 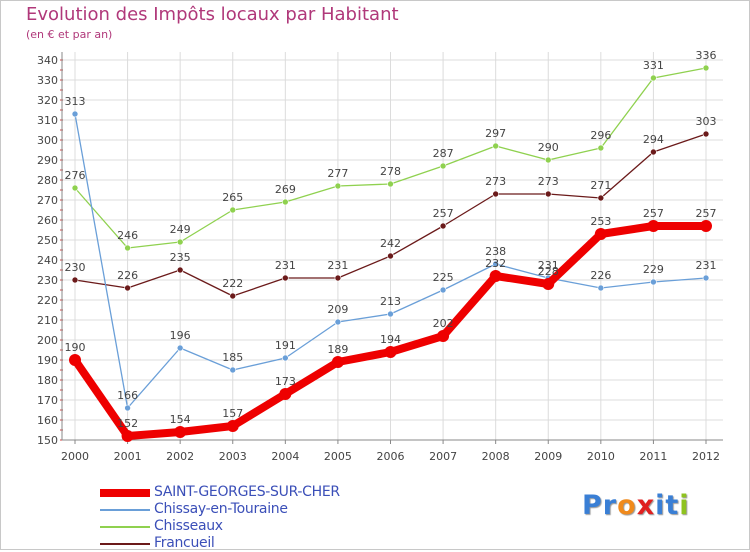 I want to click on data-label: 253, so click(x=600, y=221).